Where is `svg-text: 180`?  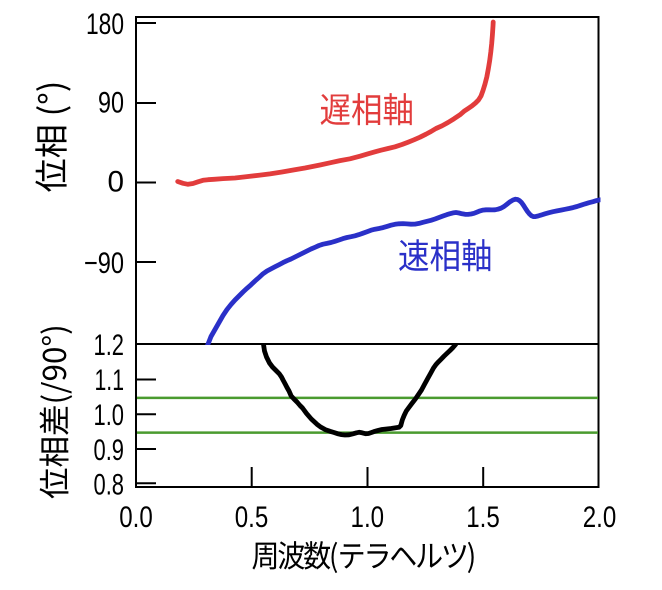
svg-text: 180 is located at coordinates (105, 24).